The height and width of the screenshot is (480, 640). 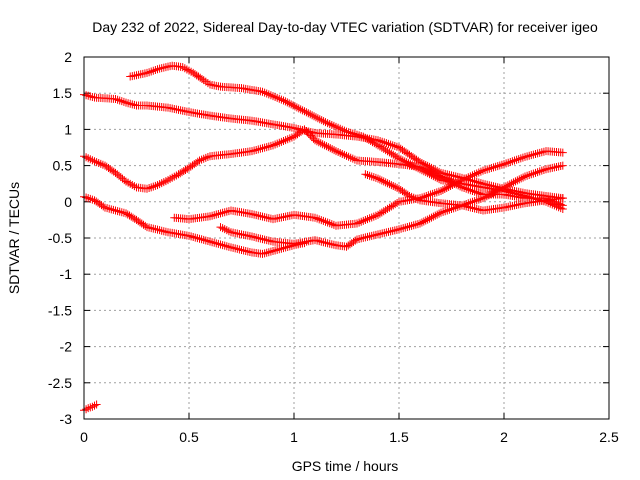 I want to click on y-tick-label: 1, so click(x=68, y=129).